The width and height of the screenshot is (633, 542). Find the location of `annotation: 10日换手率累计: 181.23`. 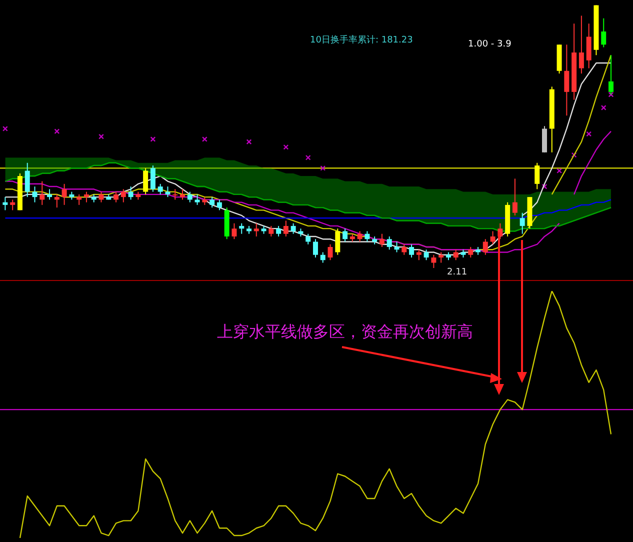

annotation: 10日换手率累计: 181.23 is located at coordinates (361, 40).